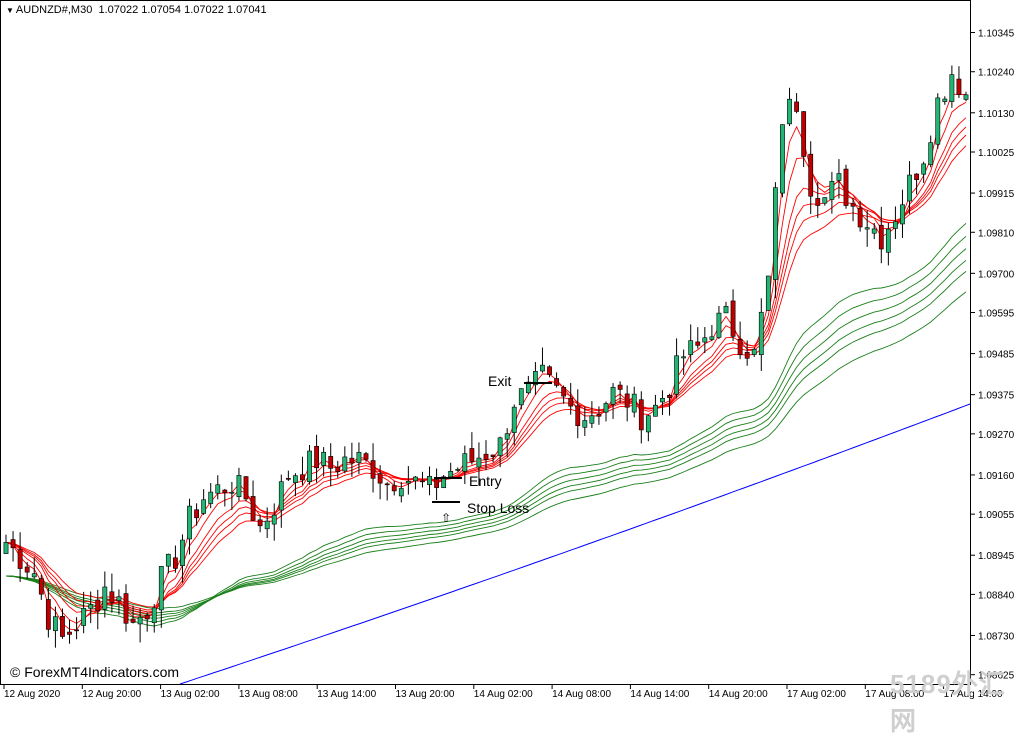 Image resolution: width=1024 pixels, height=738 pixels. Describe the element at coordinates (996, 114) in the screenshot. I see `y-tick-label: 1.10130` at that location.